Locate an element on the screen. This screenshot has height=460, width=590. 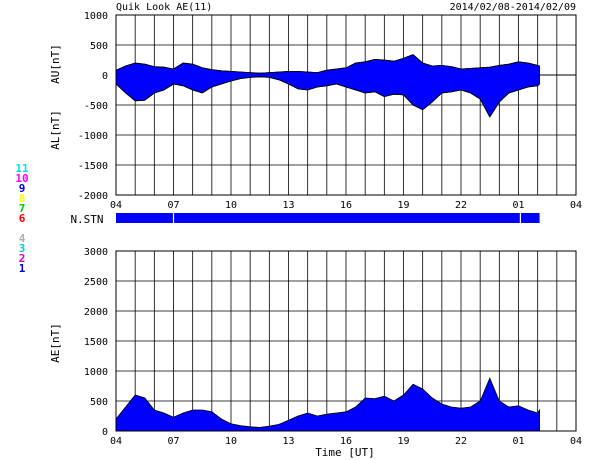
x-axis-label: Time [UT] is located at coordinates (345, 452).